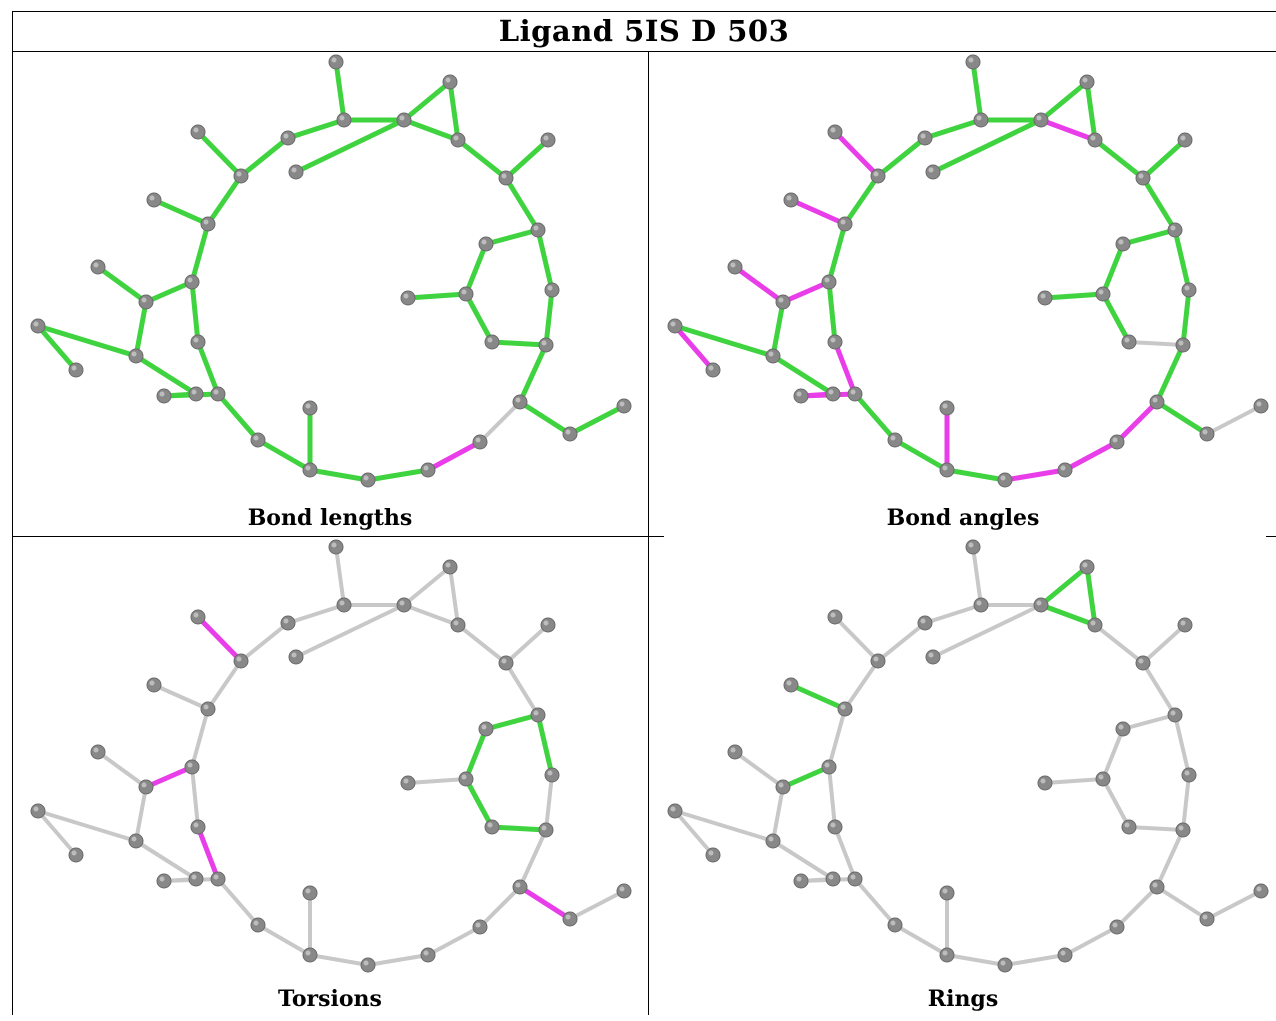  What do you see at coordinates (330, 518) in the screenshot?
I see `caption-bond-lengths: Bond lengths` at bounding box center [330, 518].